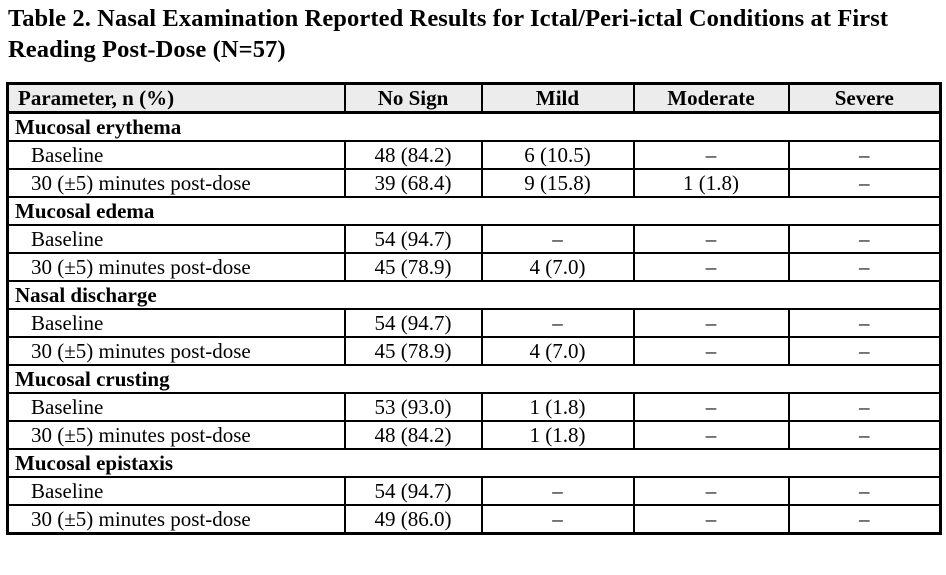 Image resolution: width=946 pixels, height=575 pixels. Describe the element at coordinates (413, 519) in the screenshot. I see `cell-value: 49 (86.0)` at that location.